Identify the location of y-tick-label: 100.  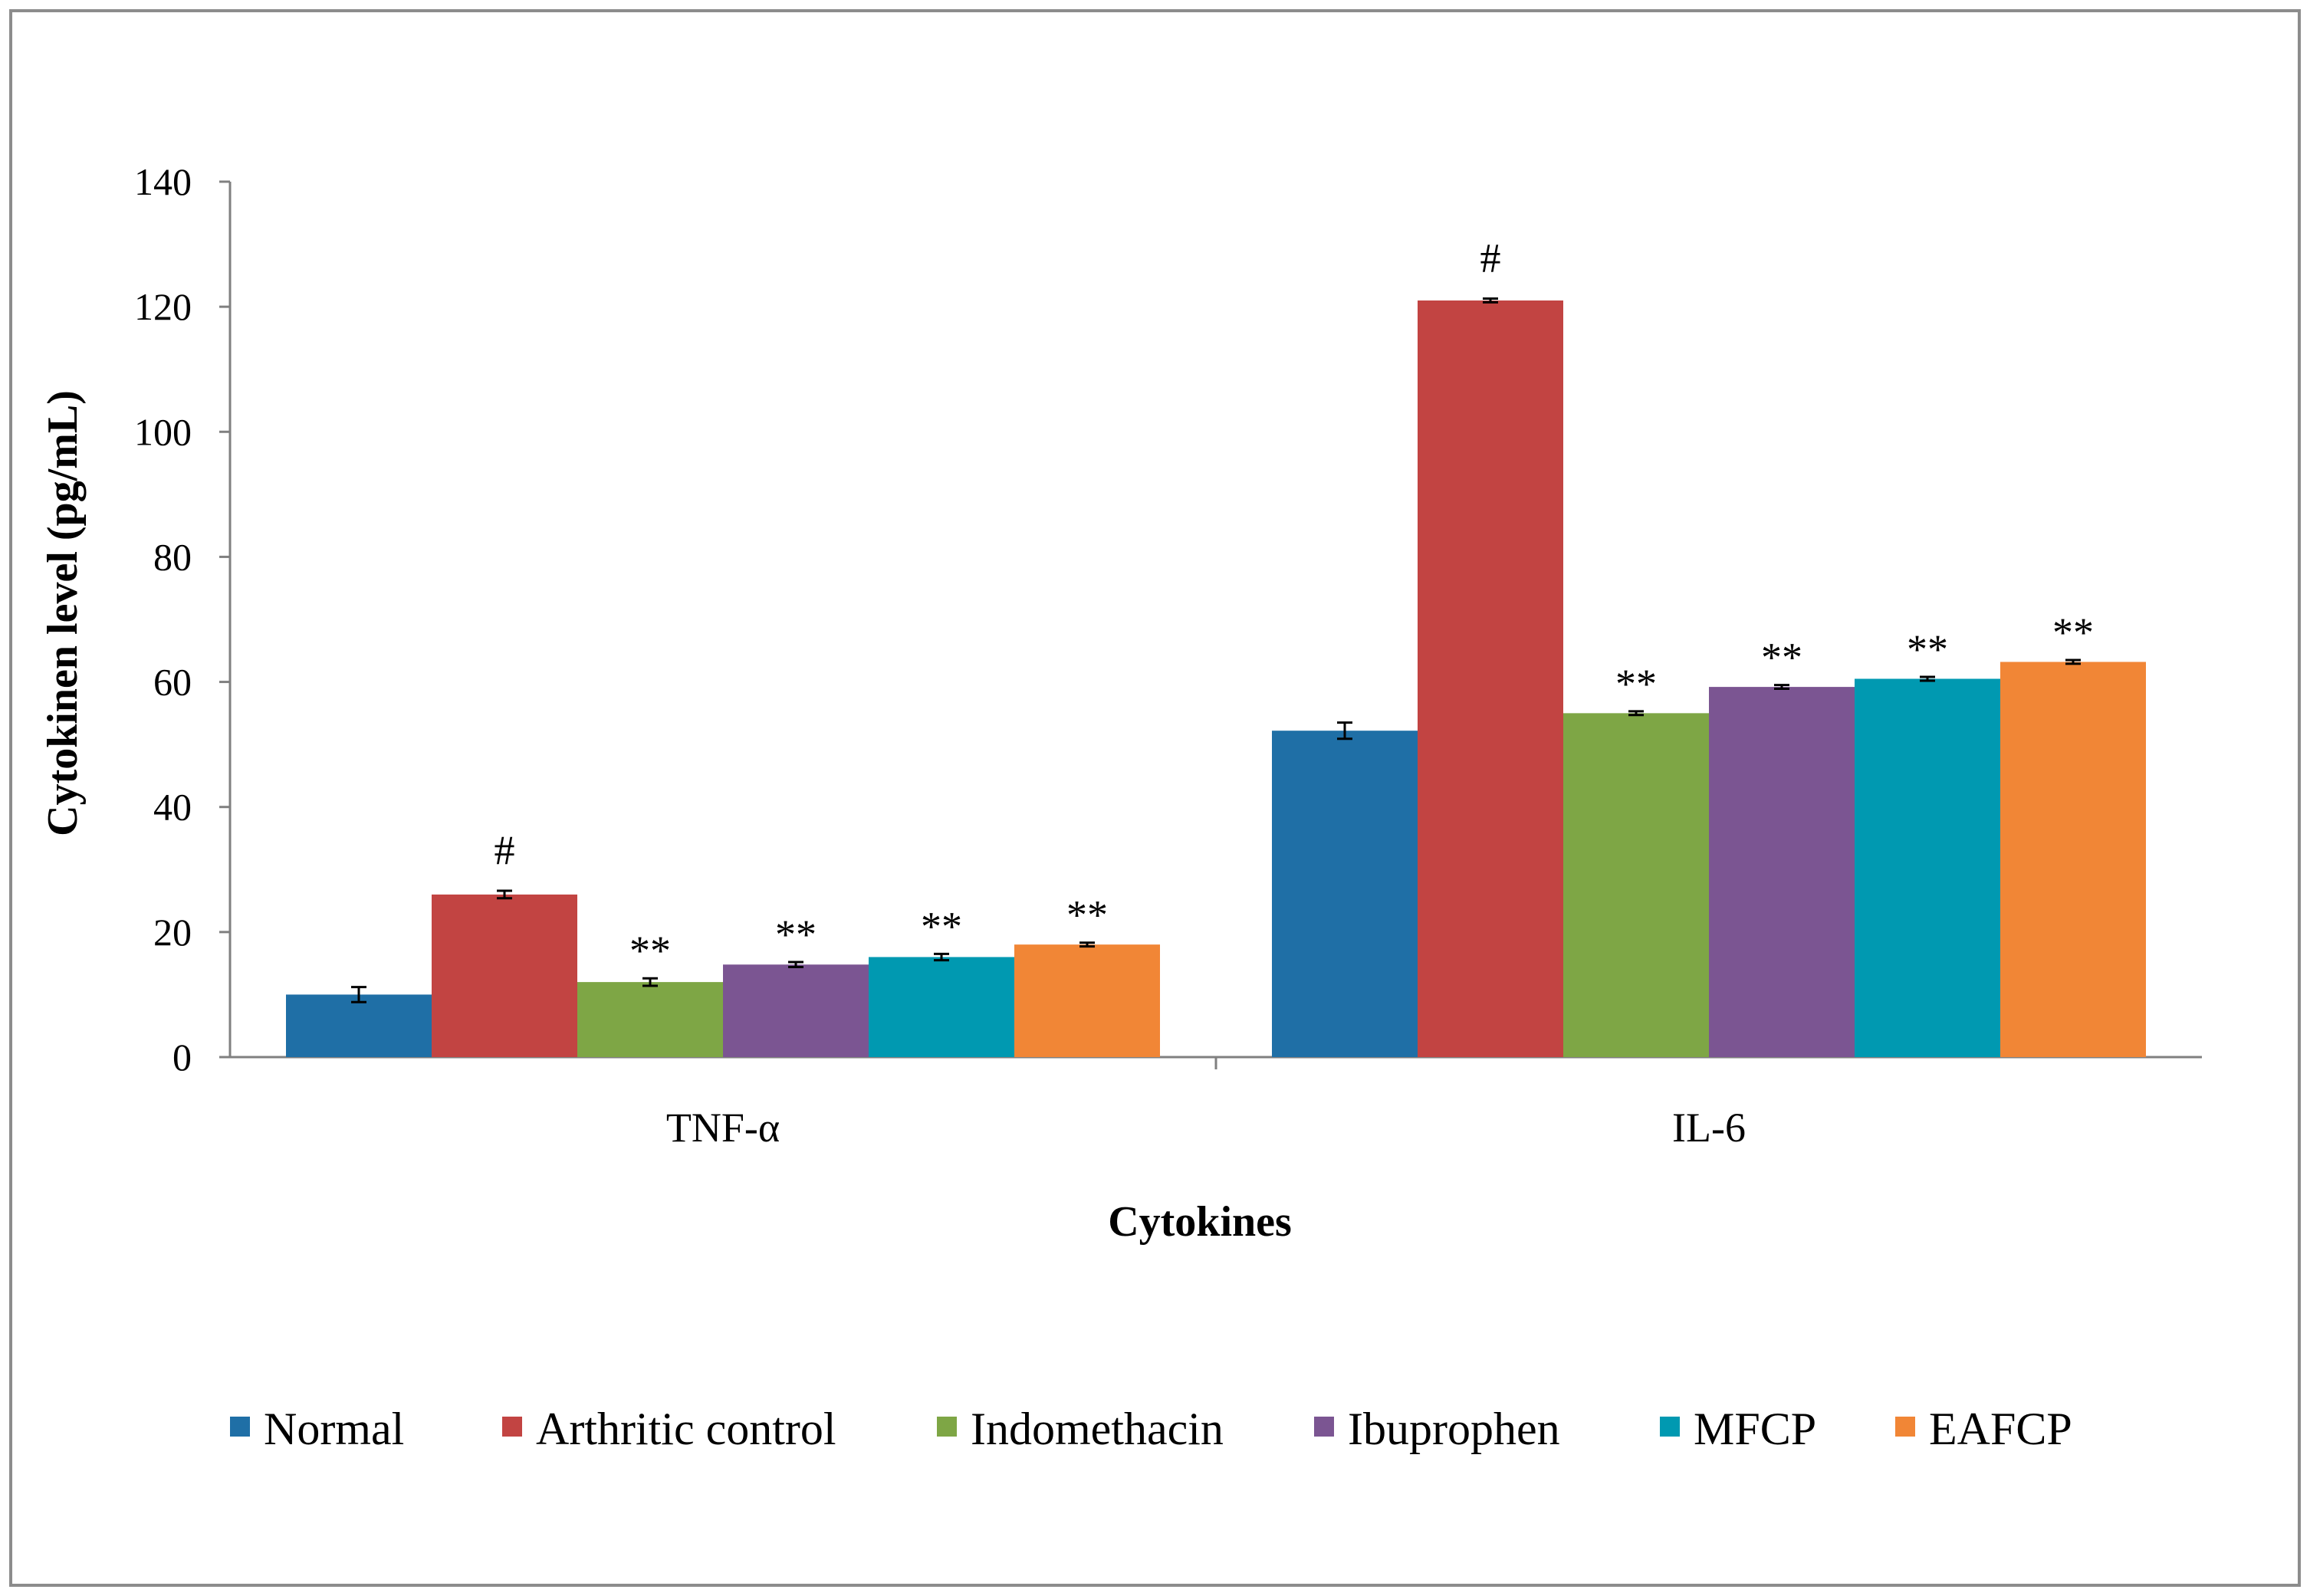
(163, 431).